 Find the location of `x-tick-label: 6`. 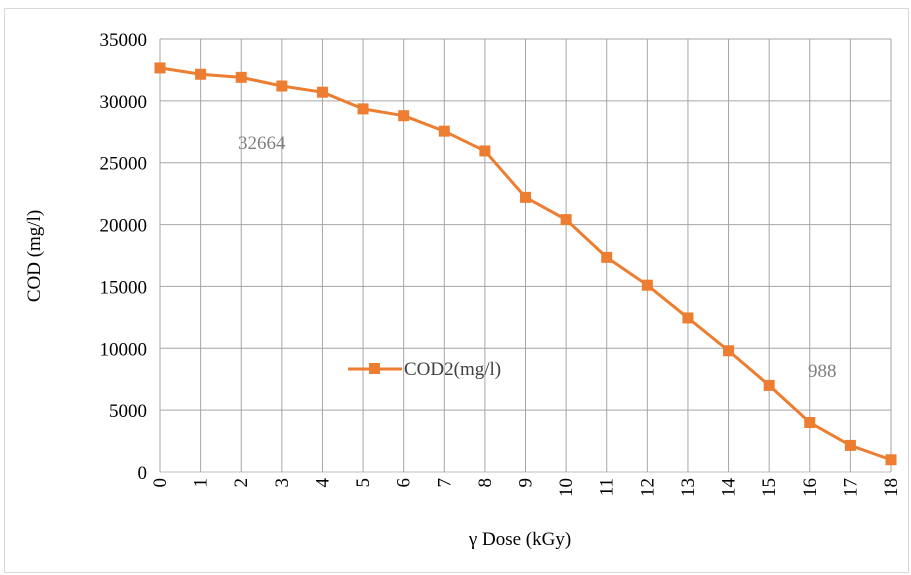

x-tick-label: 6 is located at coordinates (404, 483).